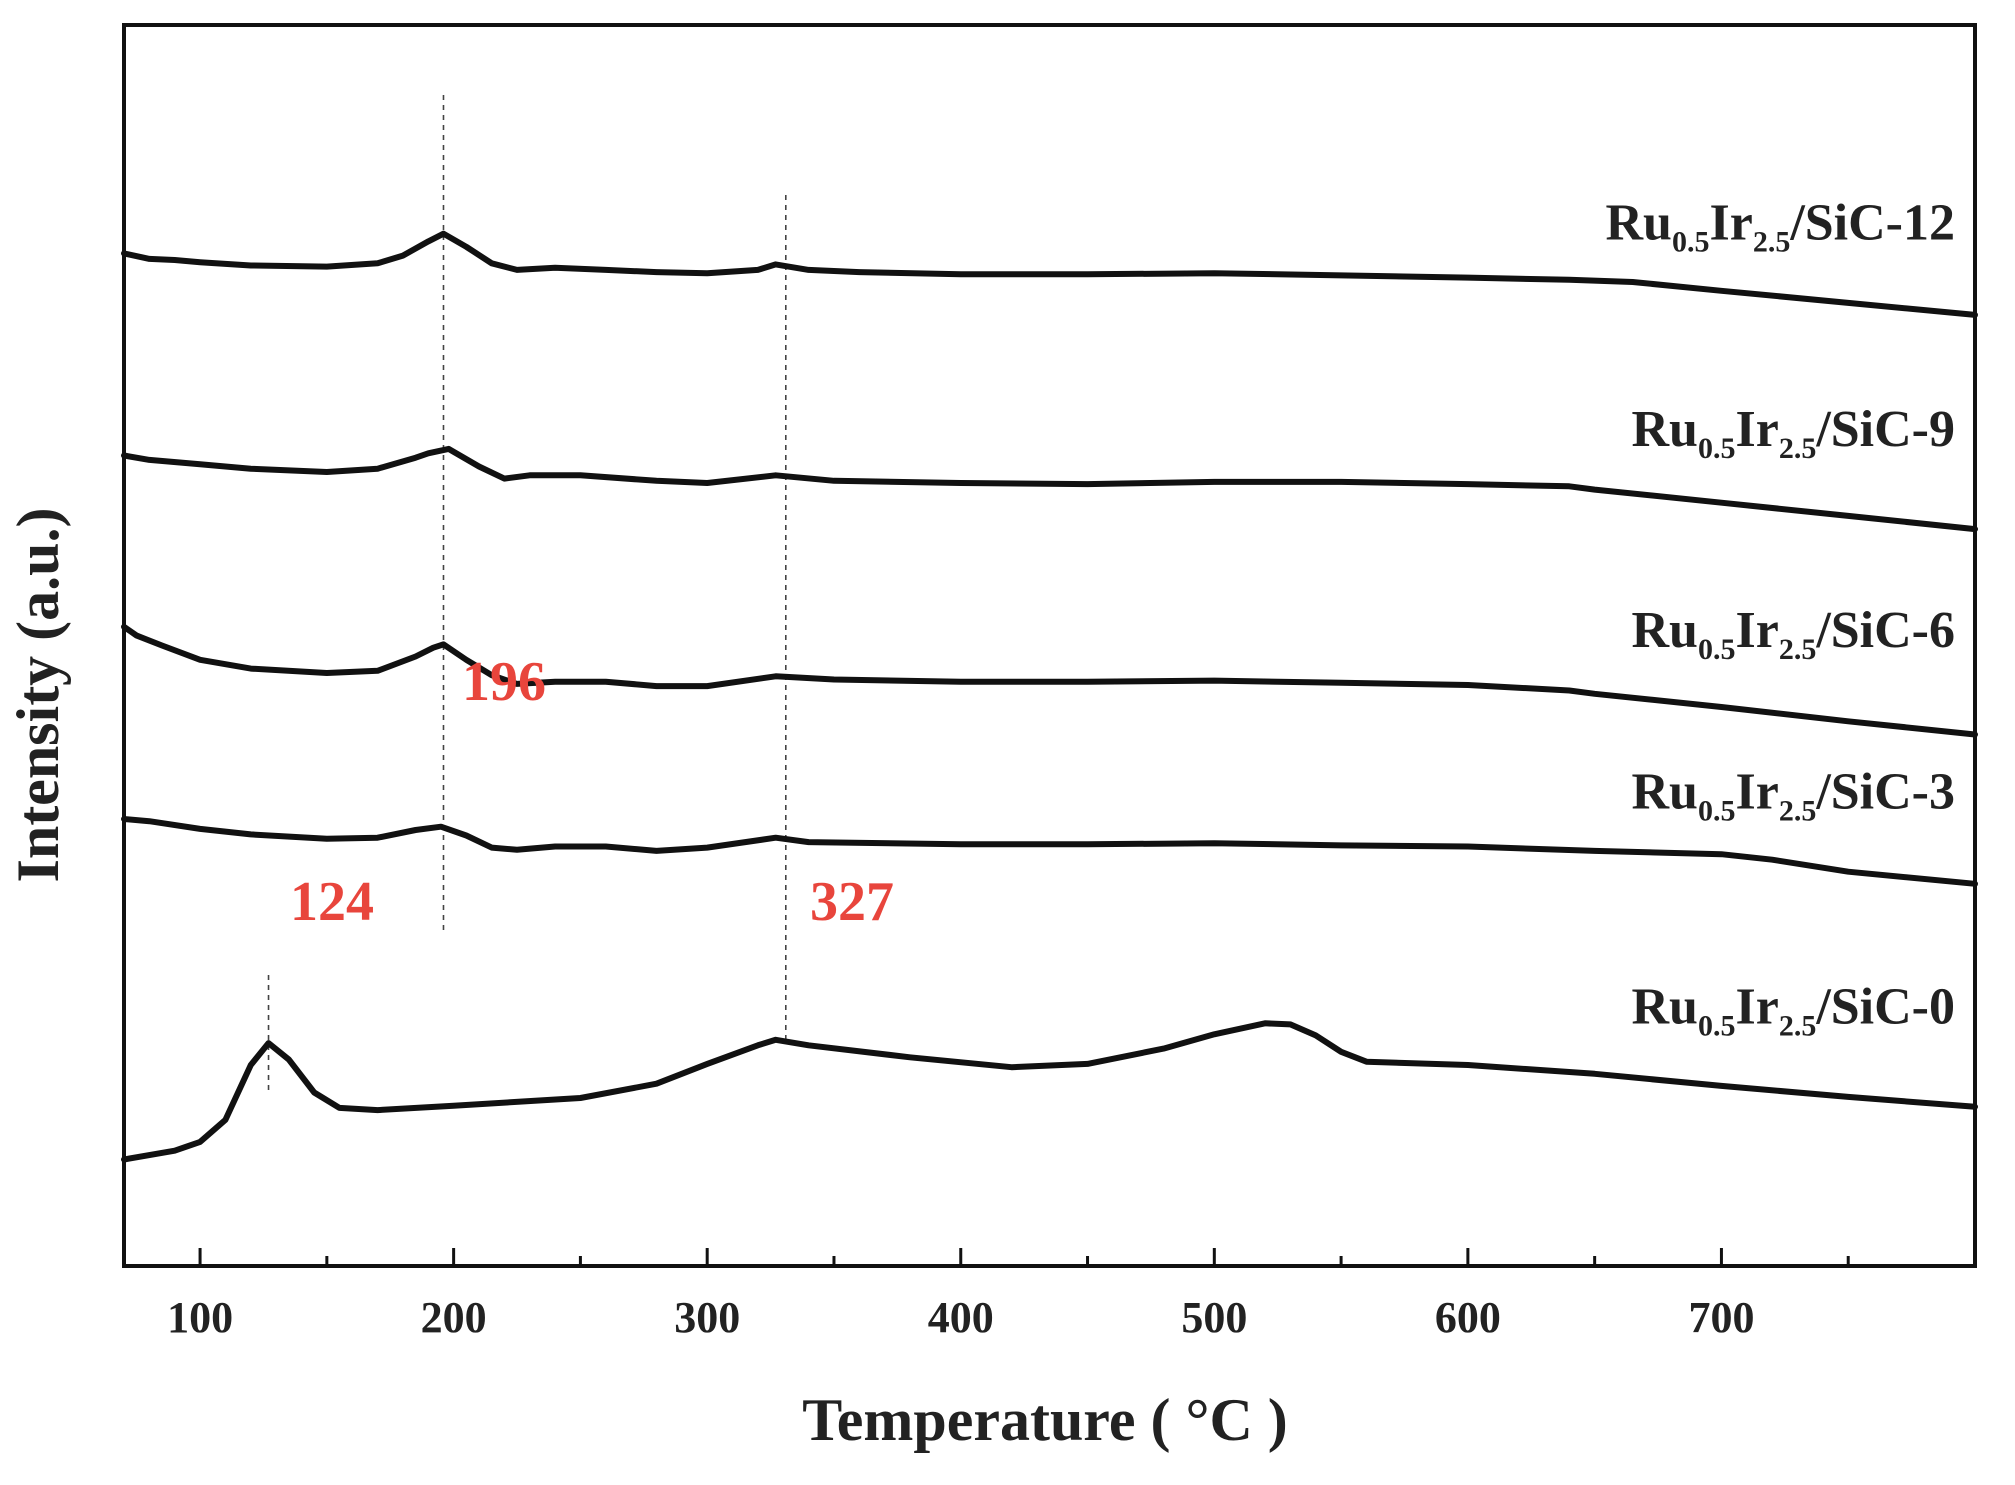  Describe the element at coordinates (852, 902) in the screenshot. I see `peak-annotation: 327` at that location.